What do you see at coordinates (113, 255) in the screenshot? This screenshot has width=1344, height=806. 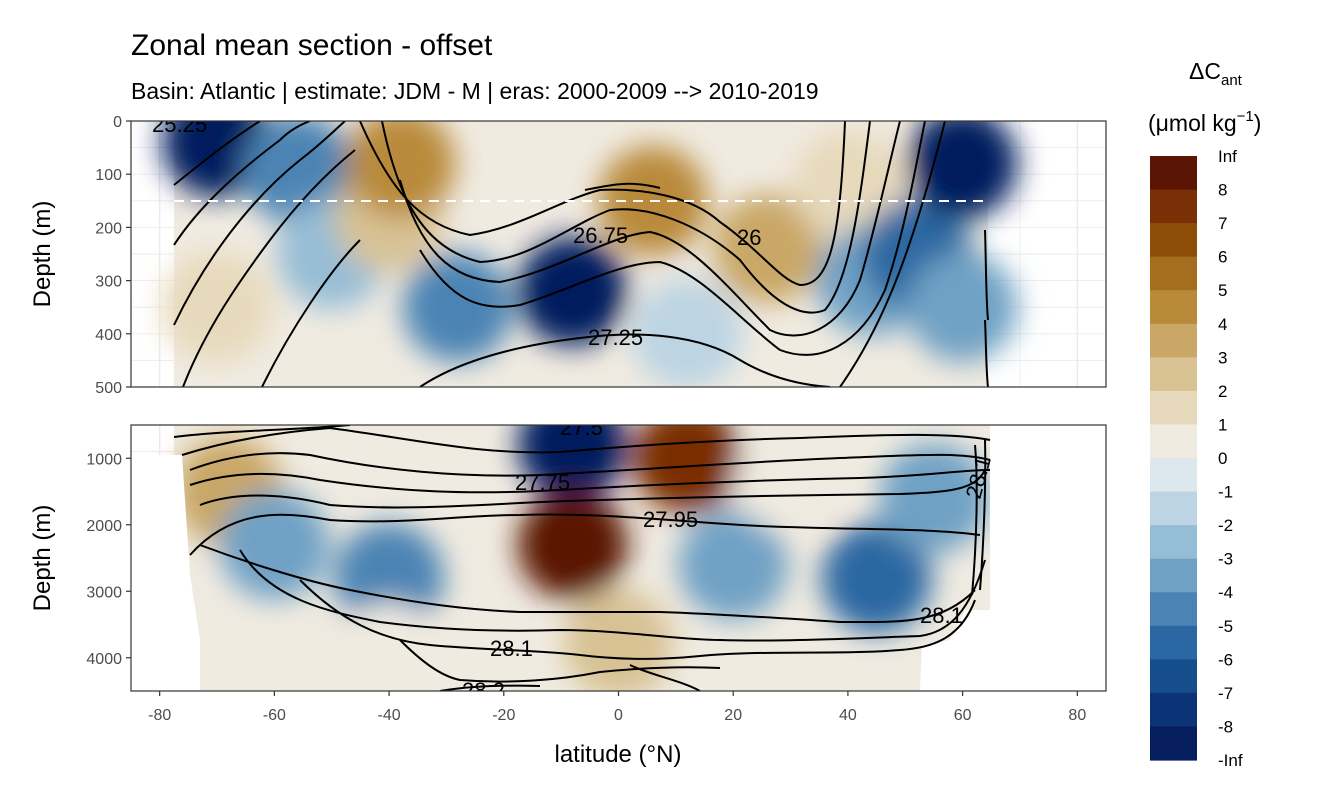 I see `upper-y-axis: 0 100 200 300 400 500` at bounding box center [113, 255].